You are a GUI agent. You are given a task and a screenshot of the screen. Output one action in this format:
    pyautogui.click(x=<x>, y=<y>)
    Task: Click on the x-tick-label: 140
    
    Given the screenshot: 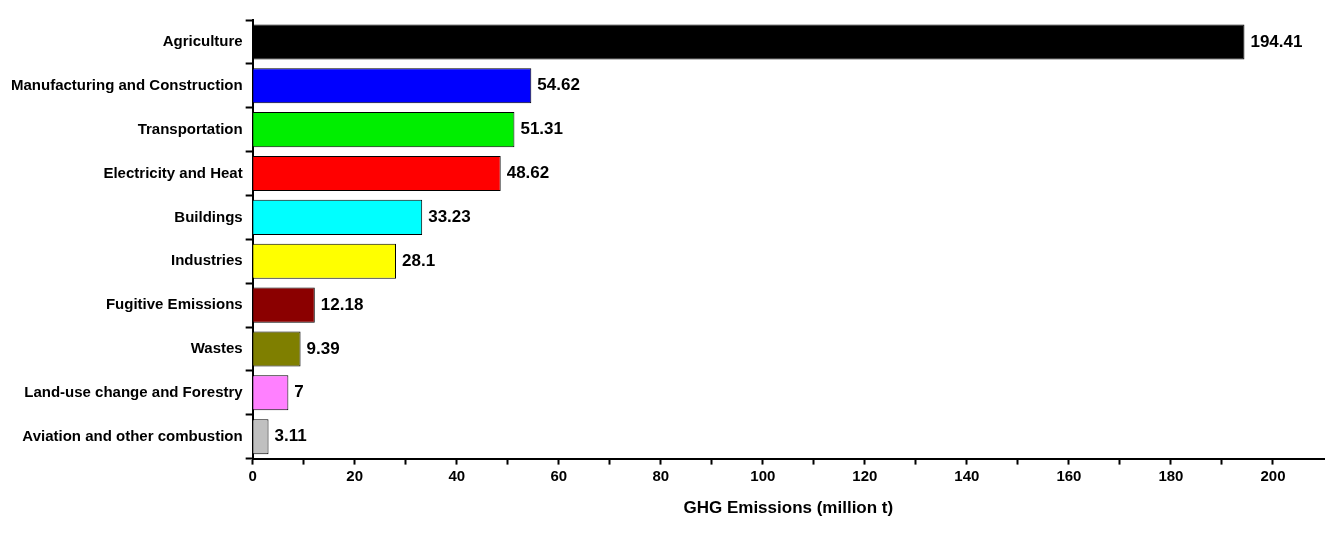 What is the action you would take?
    pyautogui.click(x=967, y=475)
    